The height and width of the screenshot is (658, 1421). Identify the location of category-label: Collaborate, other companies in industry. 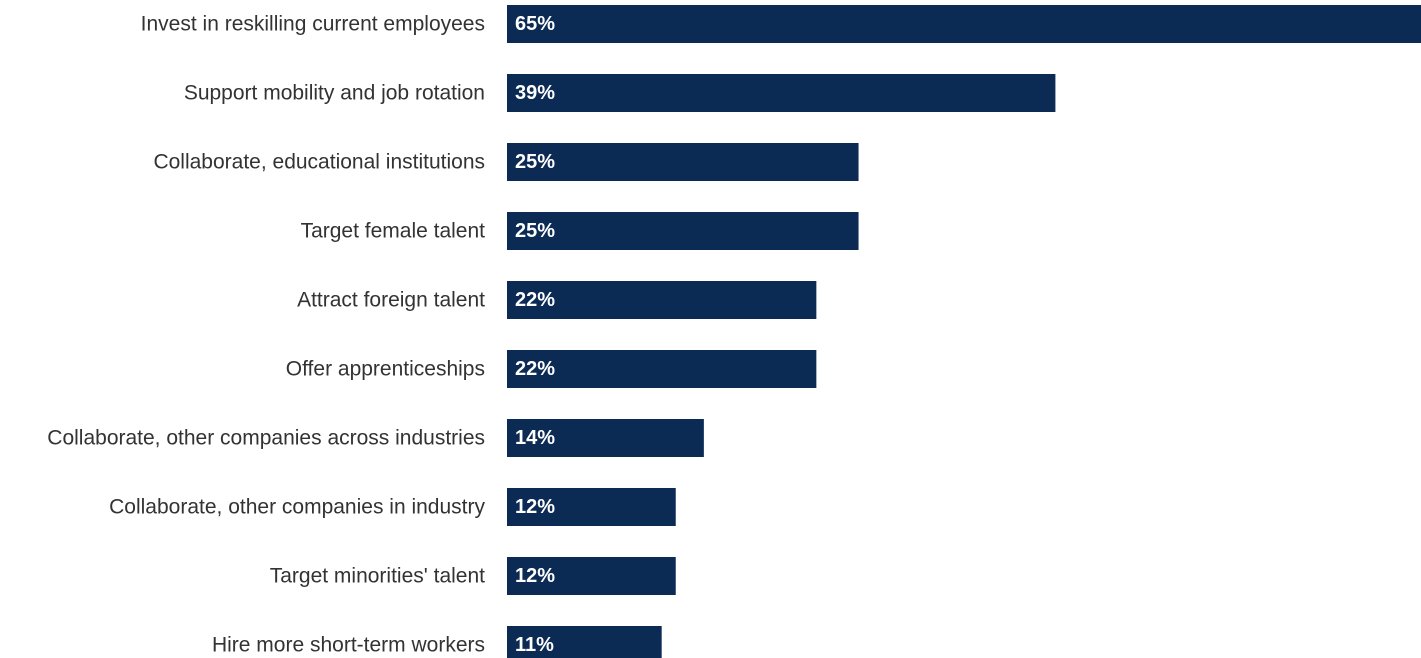
(297, 507).